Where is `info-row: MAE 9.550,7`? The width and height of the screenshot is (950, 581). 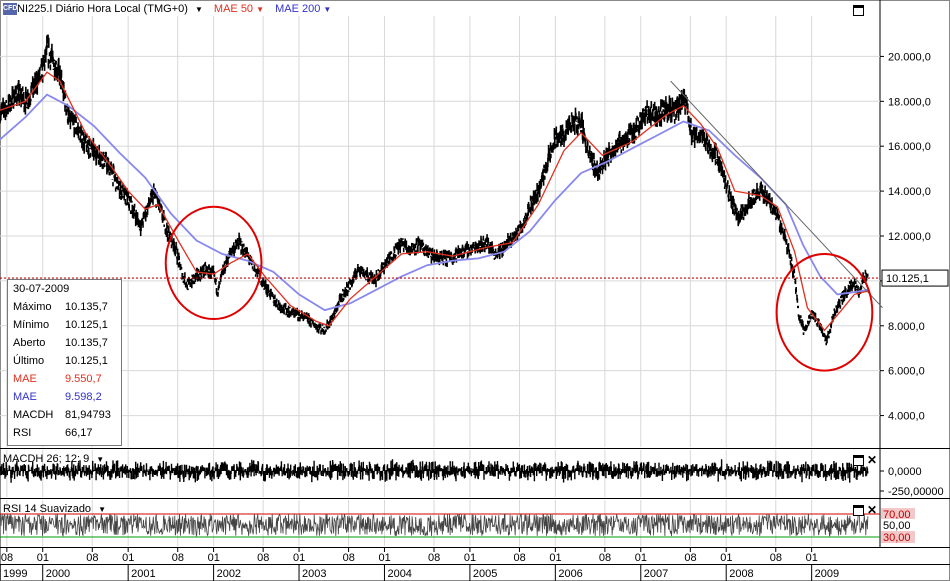 info-row: MAE 9.550,7 is located at coordinates (68, 379).